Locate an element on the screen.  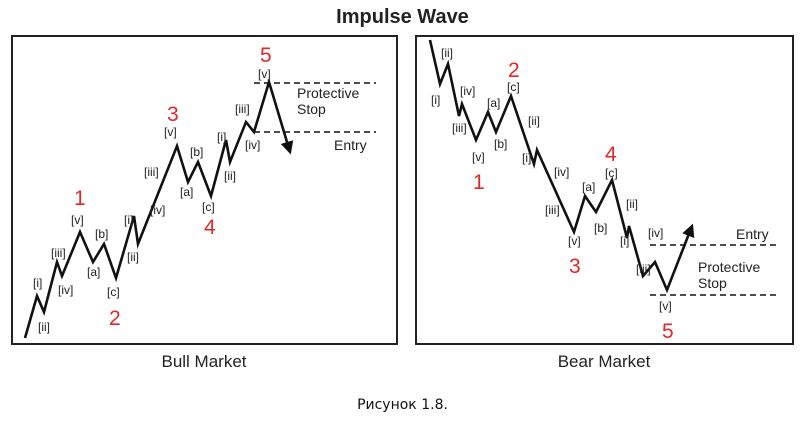
bear-wave-number-2: 2 is located at coordinates (514, 70).